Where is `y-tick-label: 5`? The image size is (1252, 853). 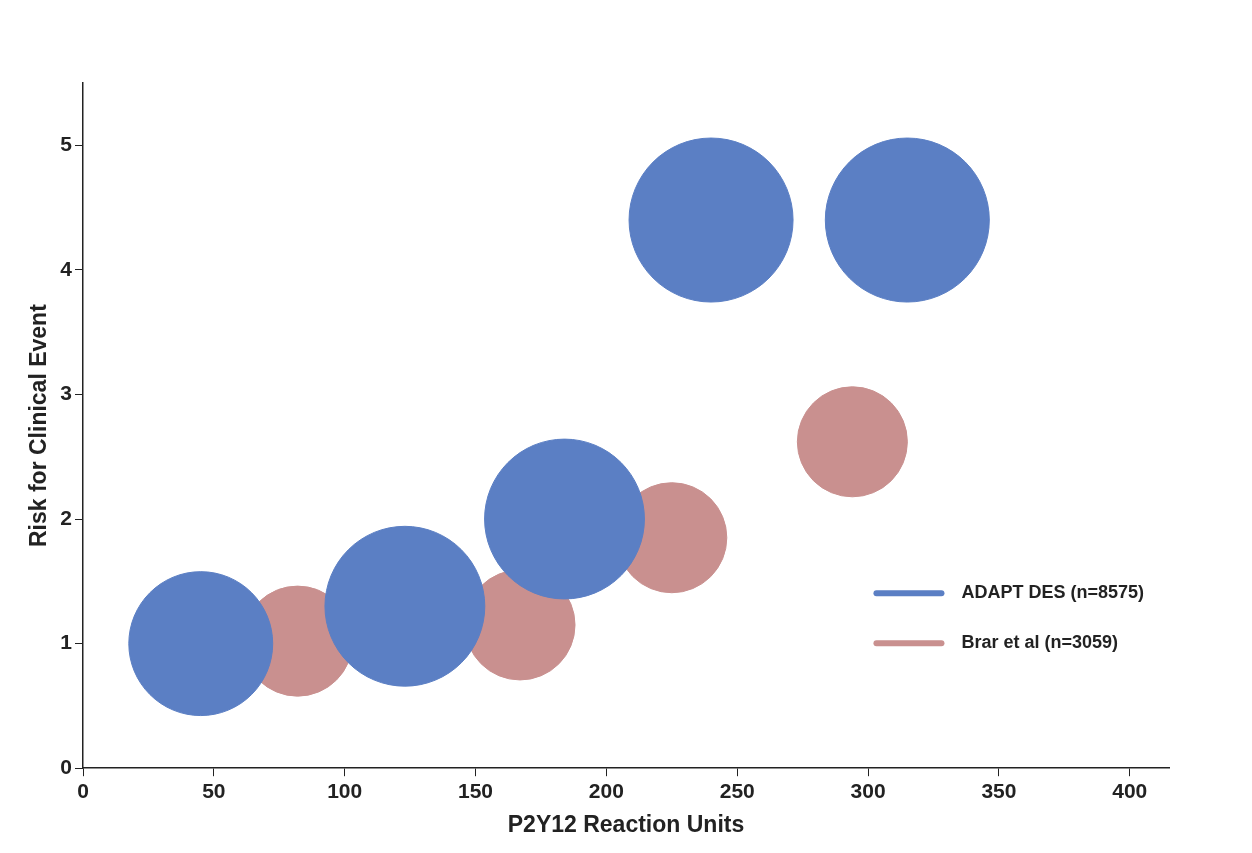 y-tick-label: 5 is located at coordinates (66, 144).